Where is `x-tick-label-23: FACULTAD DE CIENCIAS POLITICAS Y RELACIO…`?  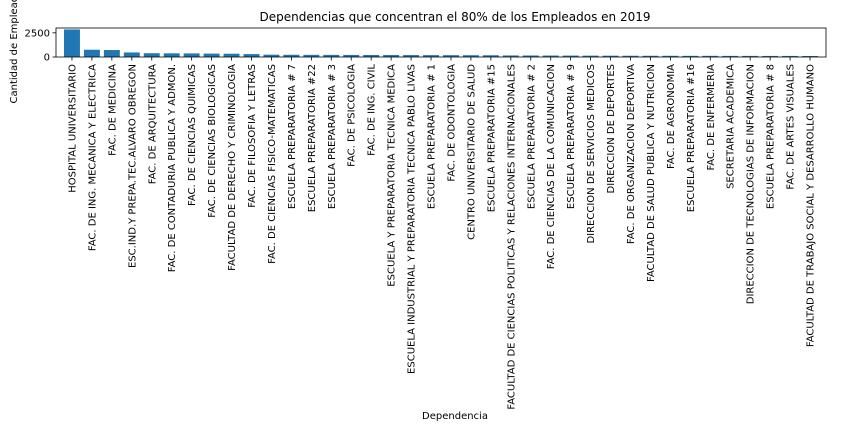 x-tick-label-23: FACULTAD DE CIENCIAS POLITICAS Y RELACIO… is located at coordinates (511, 237).